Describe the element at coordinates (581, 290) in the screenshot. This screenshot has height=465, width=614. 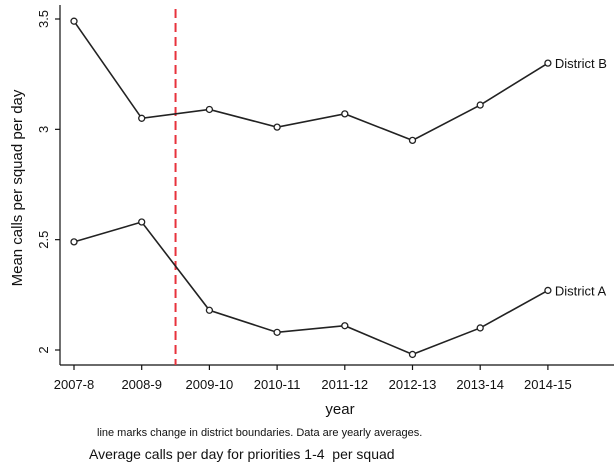
I see `series-end-label: District A` at that location.